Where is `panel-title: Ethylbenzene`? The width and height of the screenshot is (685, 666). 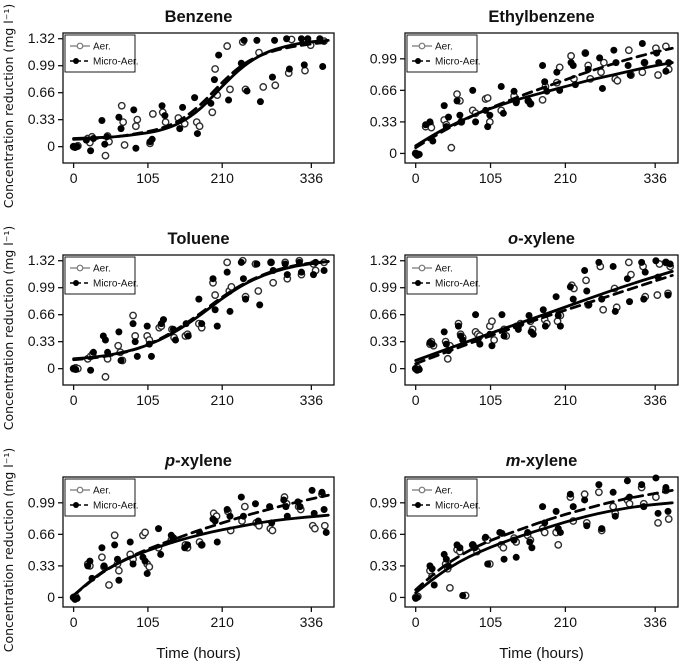
panel-title: Ethylbenzene is located at coordinates (541, 17).